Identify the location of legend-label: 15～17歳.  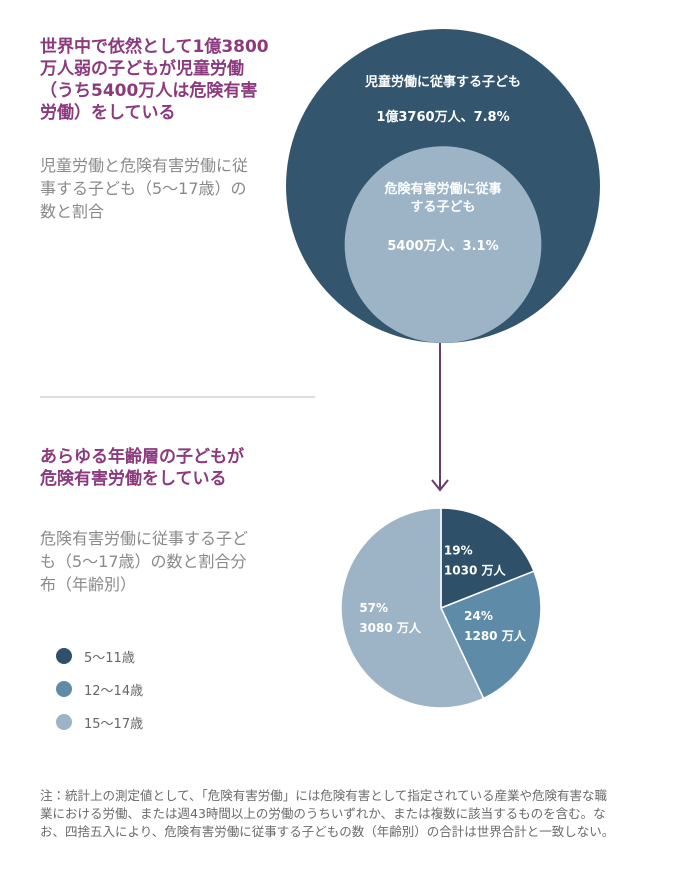
(114, 724).